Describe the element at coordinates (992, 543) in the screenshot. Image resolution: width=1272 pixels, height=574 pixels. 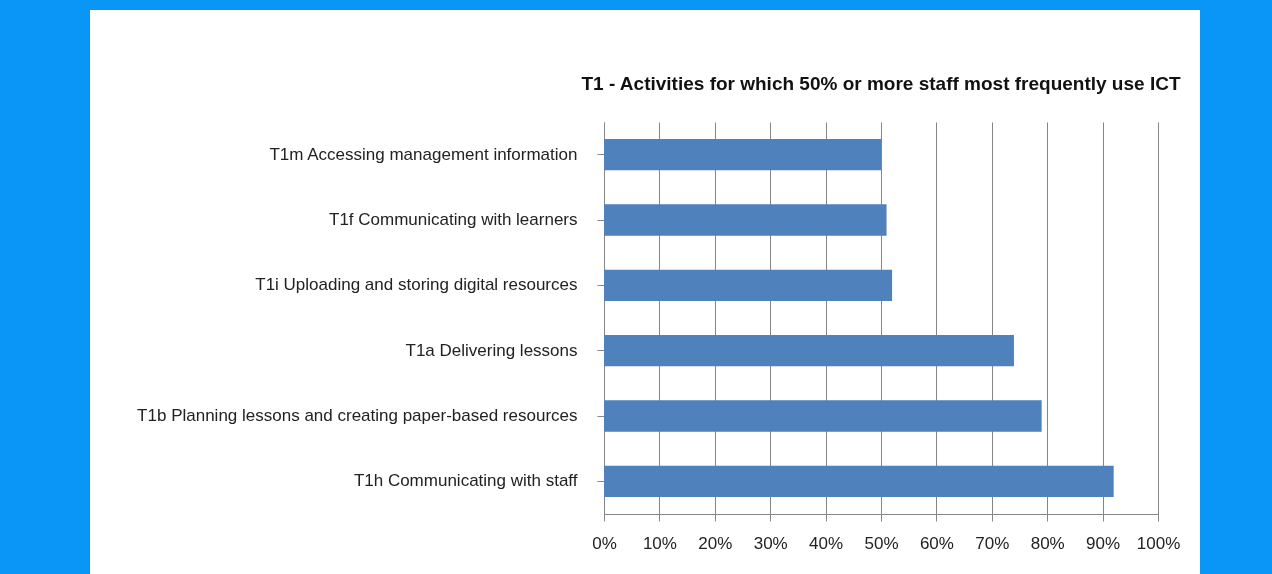
I see `x-tick-label: 70%` at that location.